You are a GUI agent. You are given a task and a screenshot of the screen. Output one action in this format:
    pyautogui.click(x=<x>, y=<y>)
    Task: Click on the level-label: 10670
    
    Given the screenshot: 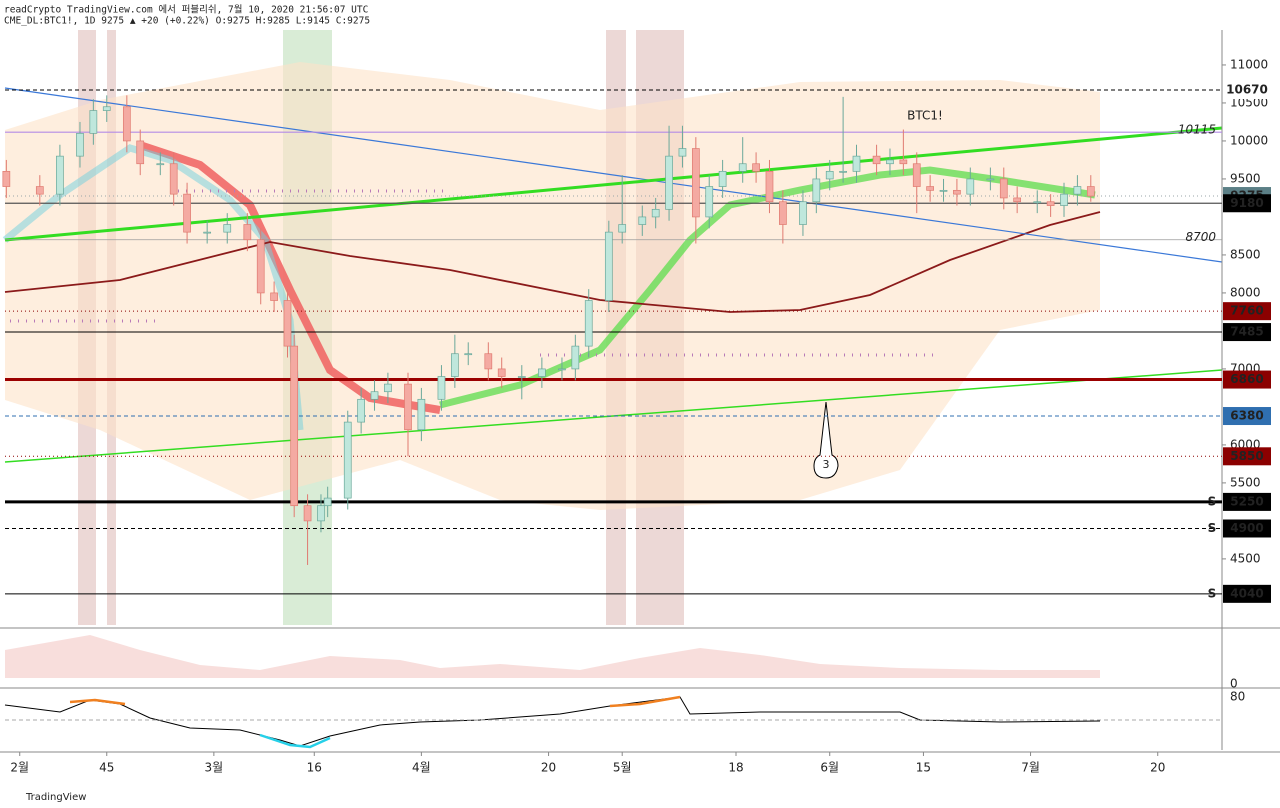 What is the action you would take?
    pyautogui.click(x=1247, y=90)
    